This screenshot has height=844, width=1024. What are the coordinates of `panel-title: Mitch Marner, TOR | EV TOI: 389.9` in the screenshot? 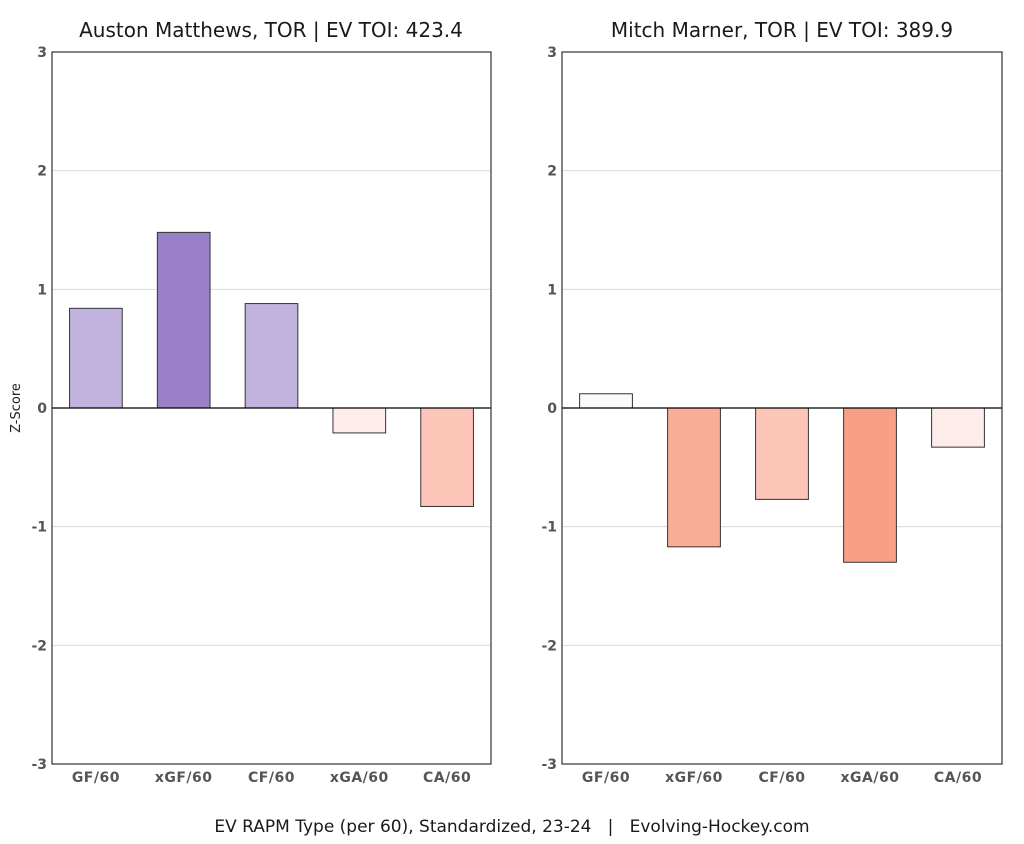 It's located at (782, 30).